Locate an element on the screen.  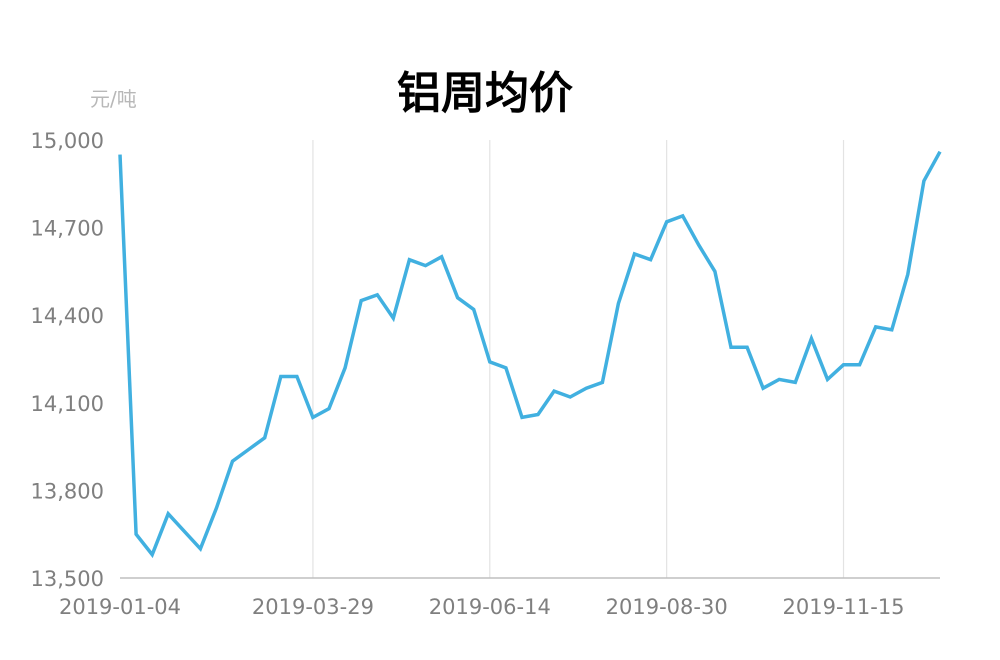
y-tick-label: 14,400 is located at coordinates (67, 316).